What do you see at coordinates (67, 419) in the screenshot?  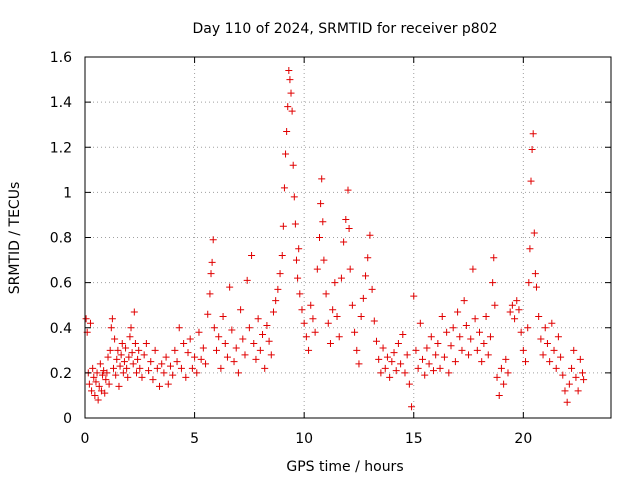 I see `y-tick-label: 0` at bounding box center [67, 419].